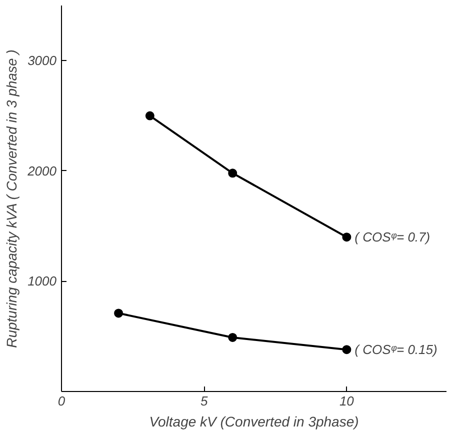  What do you see at coordinates (42, 170) in the screenshot?
I see `y-tick-label: 2000` at bounding box center [42, 170].